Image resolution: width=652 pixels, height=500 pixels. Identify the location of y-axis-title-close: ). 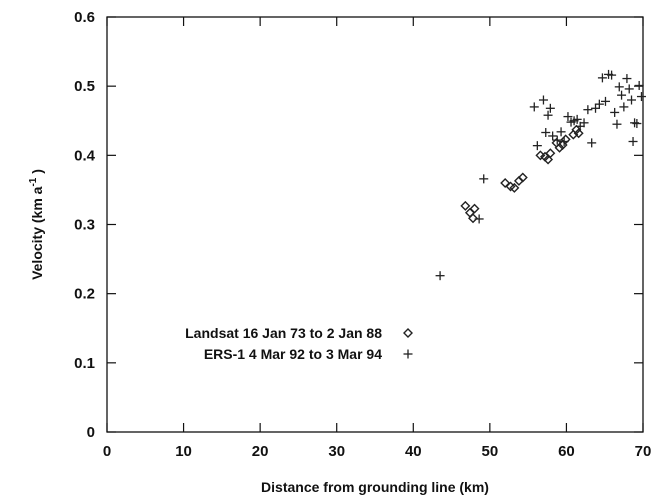
(37, 173).